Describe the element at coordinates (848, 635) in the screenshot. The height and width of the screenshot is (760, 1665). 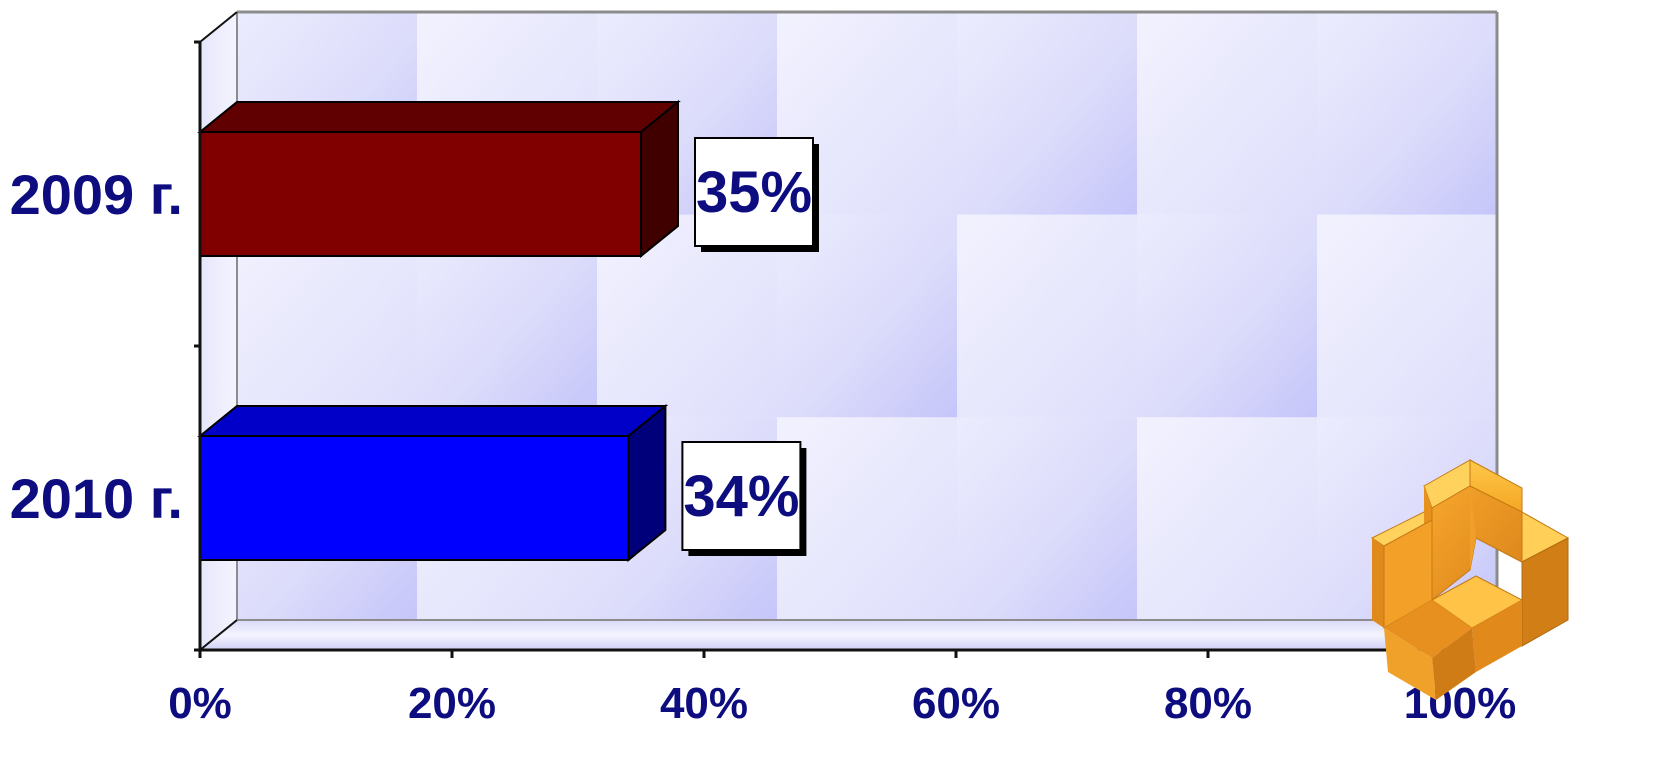
I see `floor` at that location.